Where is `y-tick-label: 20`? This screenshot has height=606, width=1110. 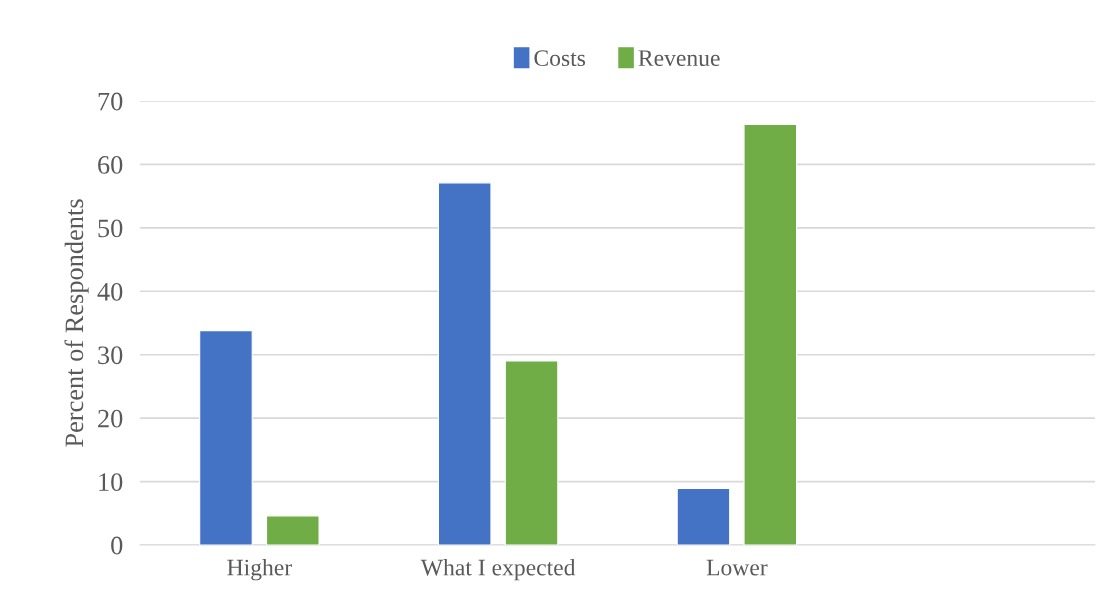
y-tick-label: 20 is located at coordinates (110, 418).